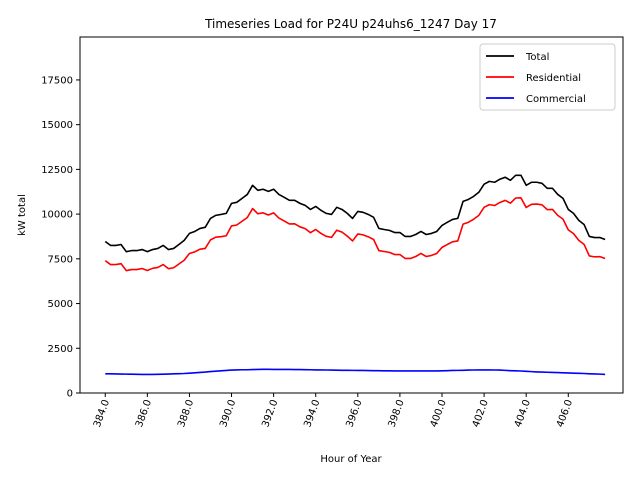  I want to click on legend-label-residential: Residential, so click(553, 78).